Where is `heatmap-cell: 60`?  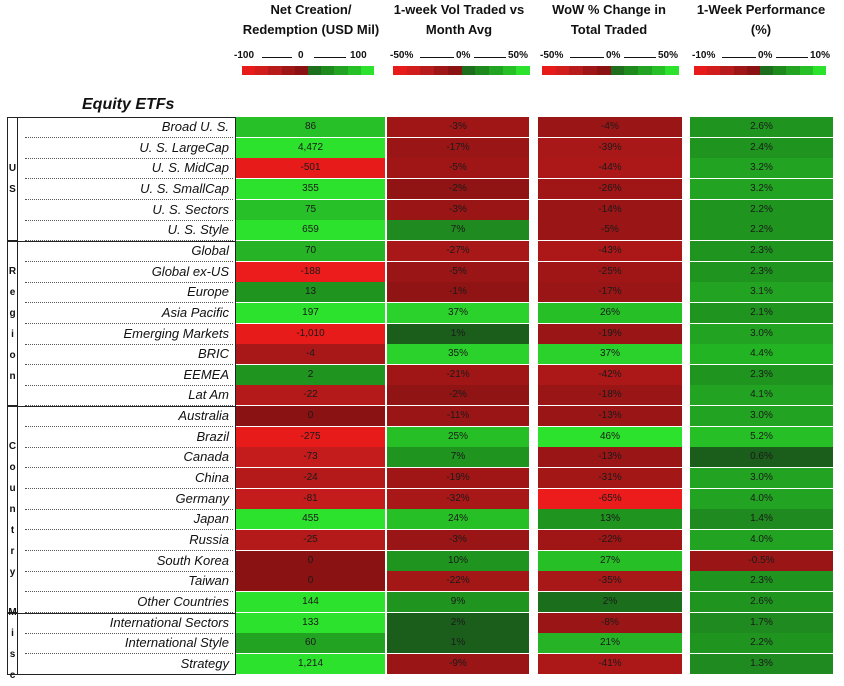
heatmap-cell: 60 is located at coordinates (310, 643).